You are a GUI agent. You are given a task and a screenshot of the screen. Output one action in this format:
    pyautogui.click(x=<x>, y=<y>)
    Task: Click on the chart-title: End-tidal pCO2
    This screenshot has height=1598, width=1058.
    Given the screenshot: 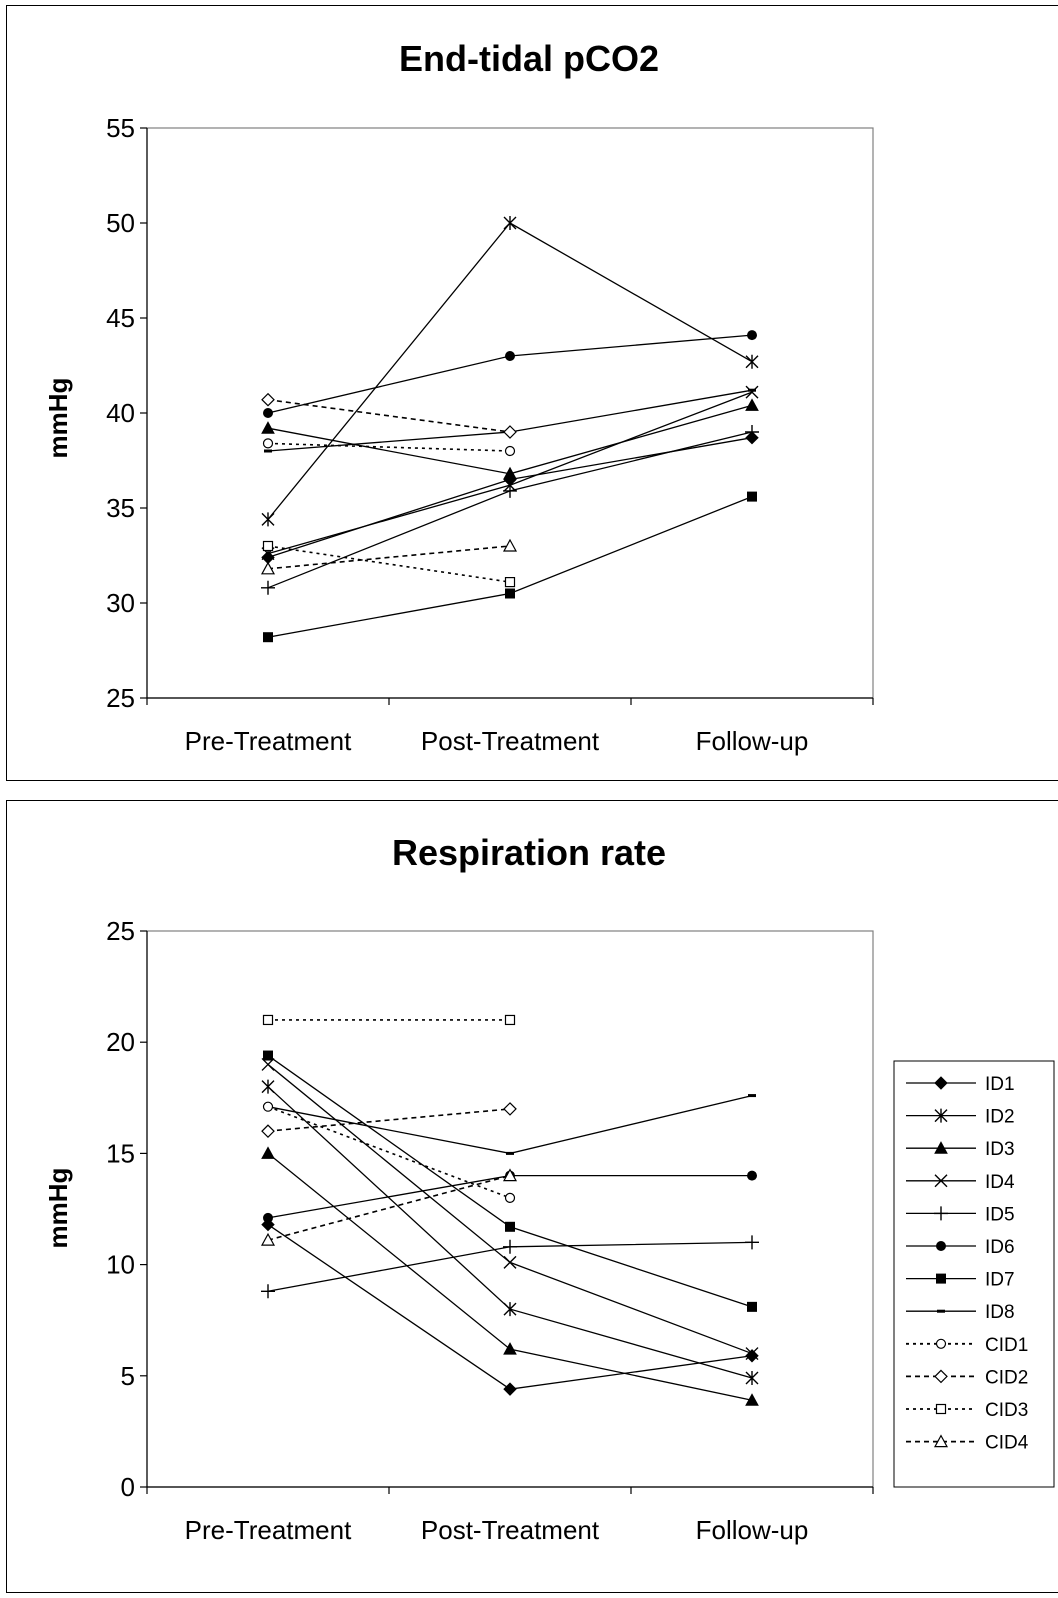 What is the action you would take?
    pyautogui.click(x=529, y=58)
    